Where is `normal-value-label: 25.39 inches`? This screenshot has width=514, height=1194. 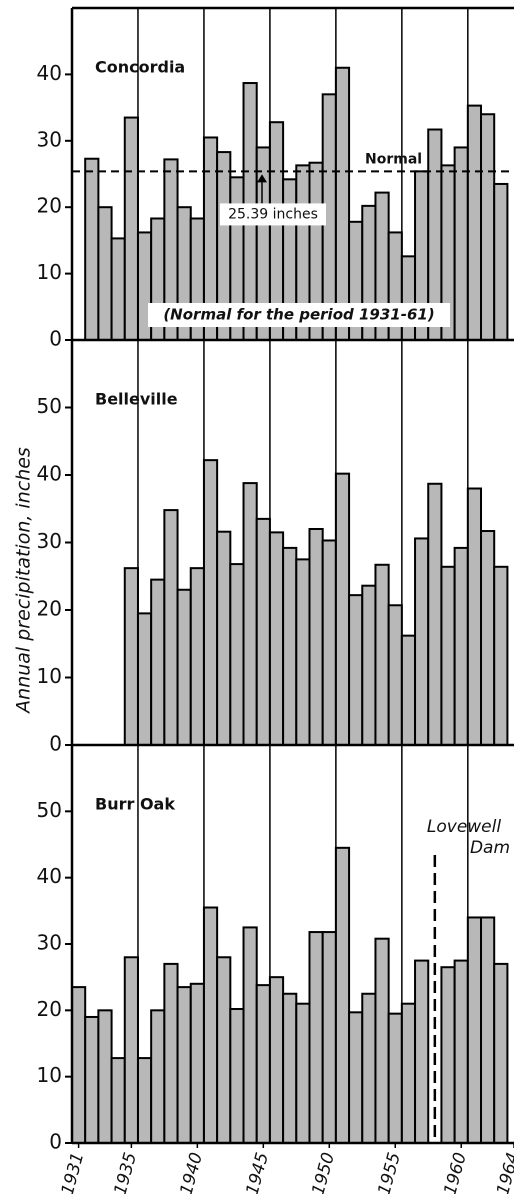 normal-value-label: 25.39 inches is located at coordinates (273, 214).